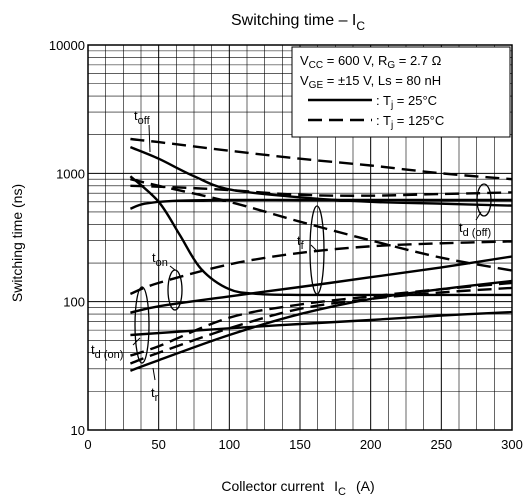 This screenshot has height=500, width=527. What do you see at coordinates (321, 190) in the screenshot?
I see `curve-td-off-125c` at bounding box center [321, 190].